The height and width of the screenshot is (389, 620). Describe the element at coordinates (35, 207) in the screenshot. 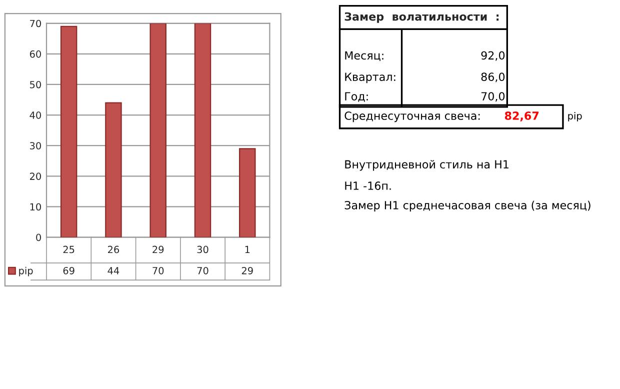

I see `y-tick-label: 10` at that location.